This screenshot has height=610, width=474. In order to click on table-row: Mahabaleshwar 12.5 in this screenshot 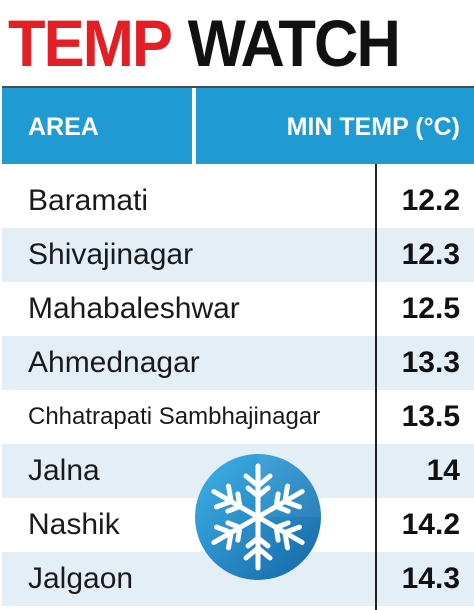, I will do `click(238, 309)`.